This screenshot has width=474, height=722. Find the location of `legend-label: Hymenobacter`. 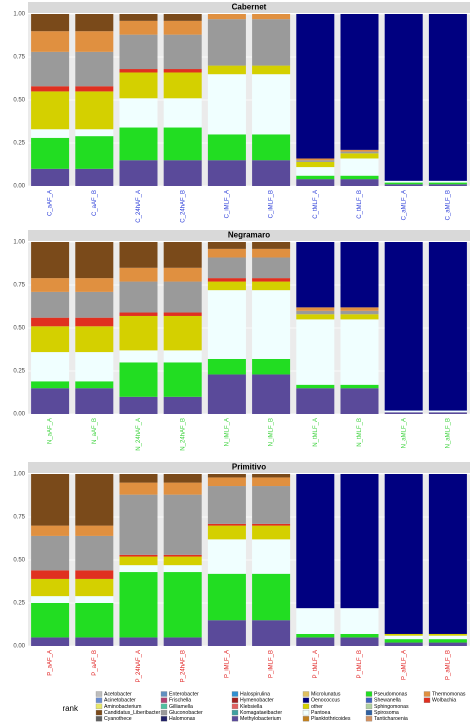

legend-label: Hymenobacter is located at coordinates (257, 701).